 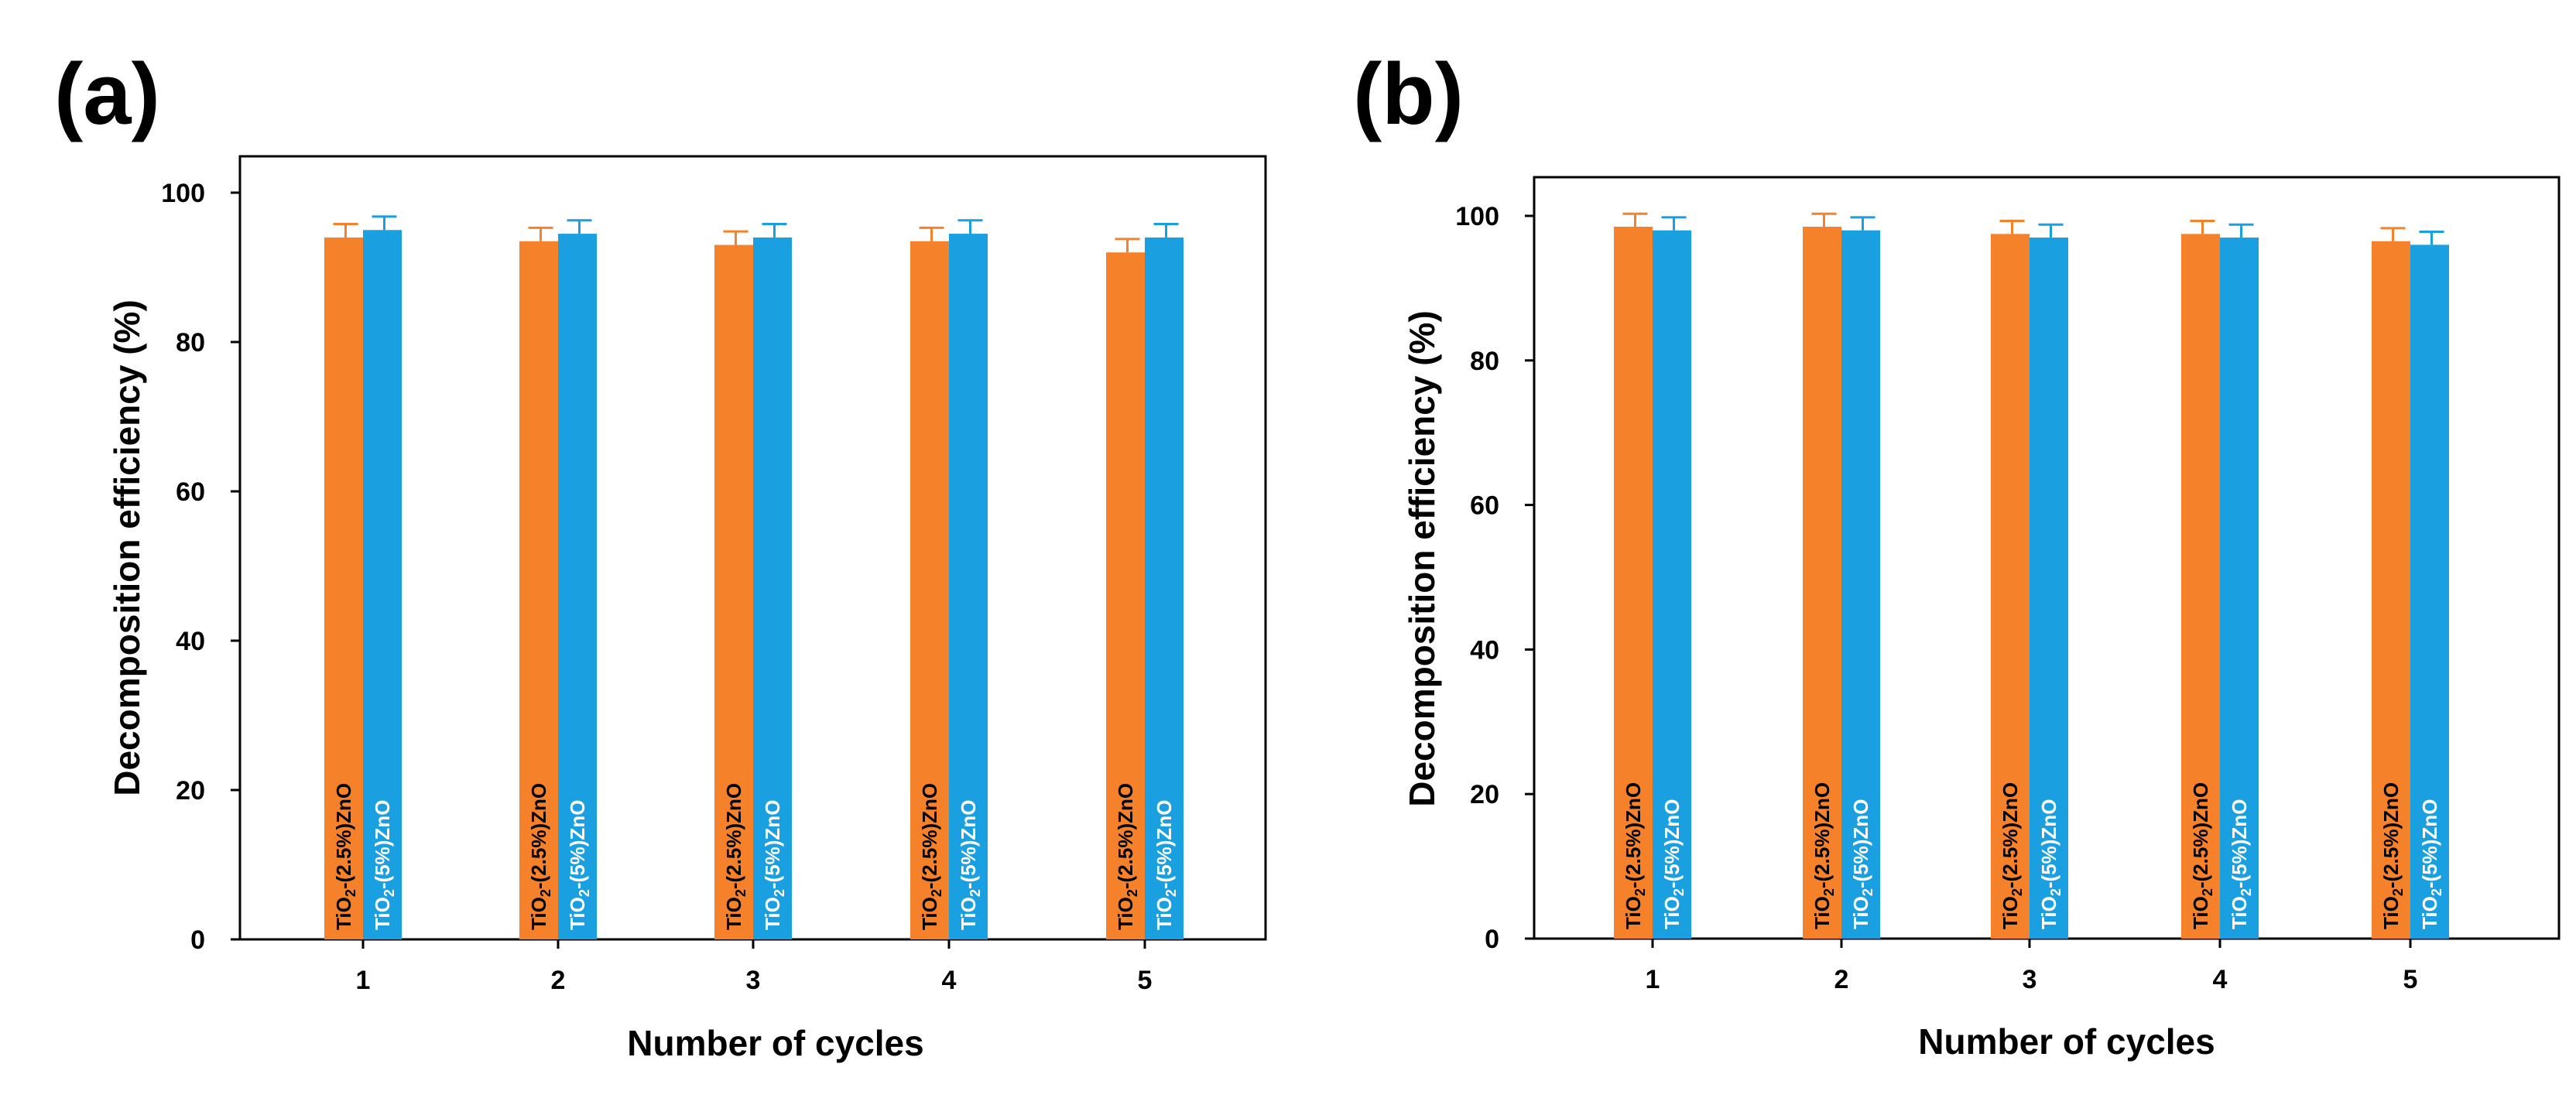 What do you see at coordinates (1842, 980) in the screenshot?
I see `panel-b-x-tick-label-2: 2` at bounding box center [1842, 980].